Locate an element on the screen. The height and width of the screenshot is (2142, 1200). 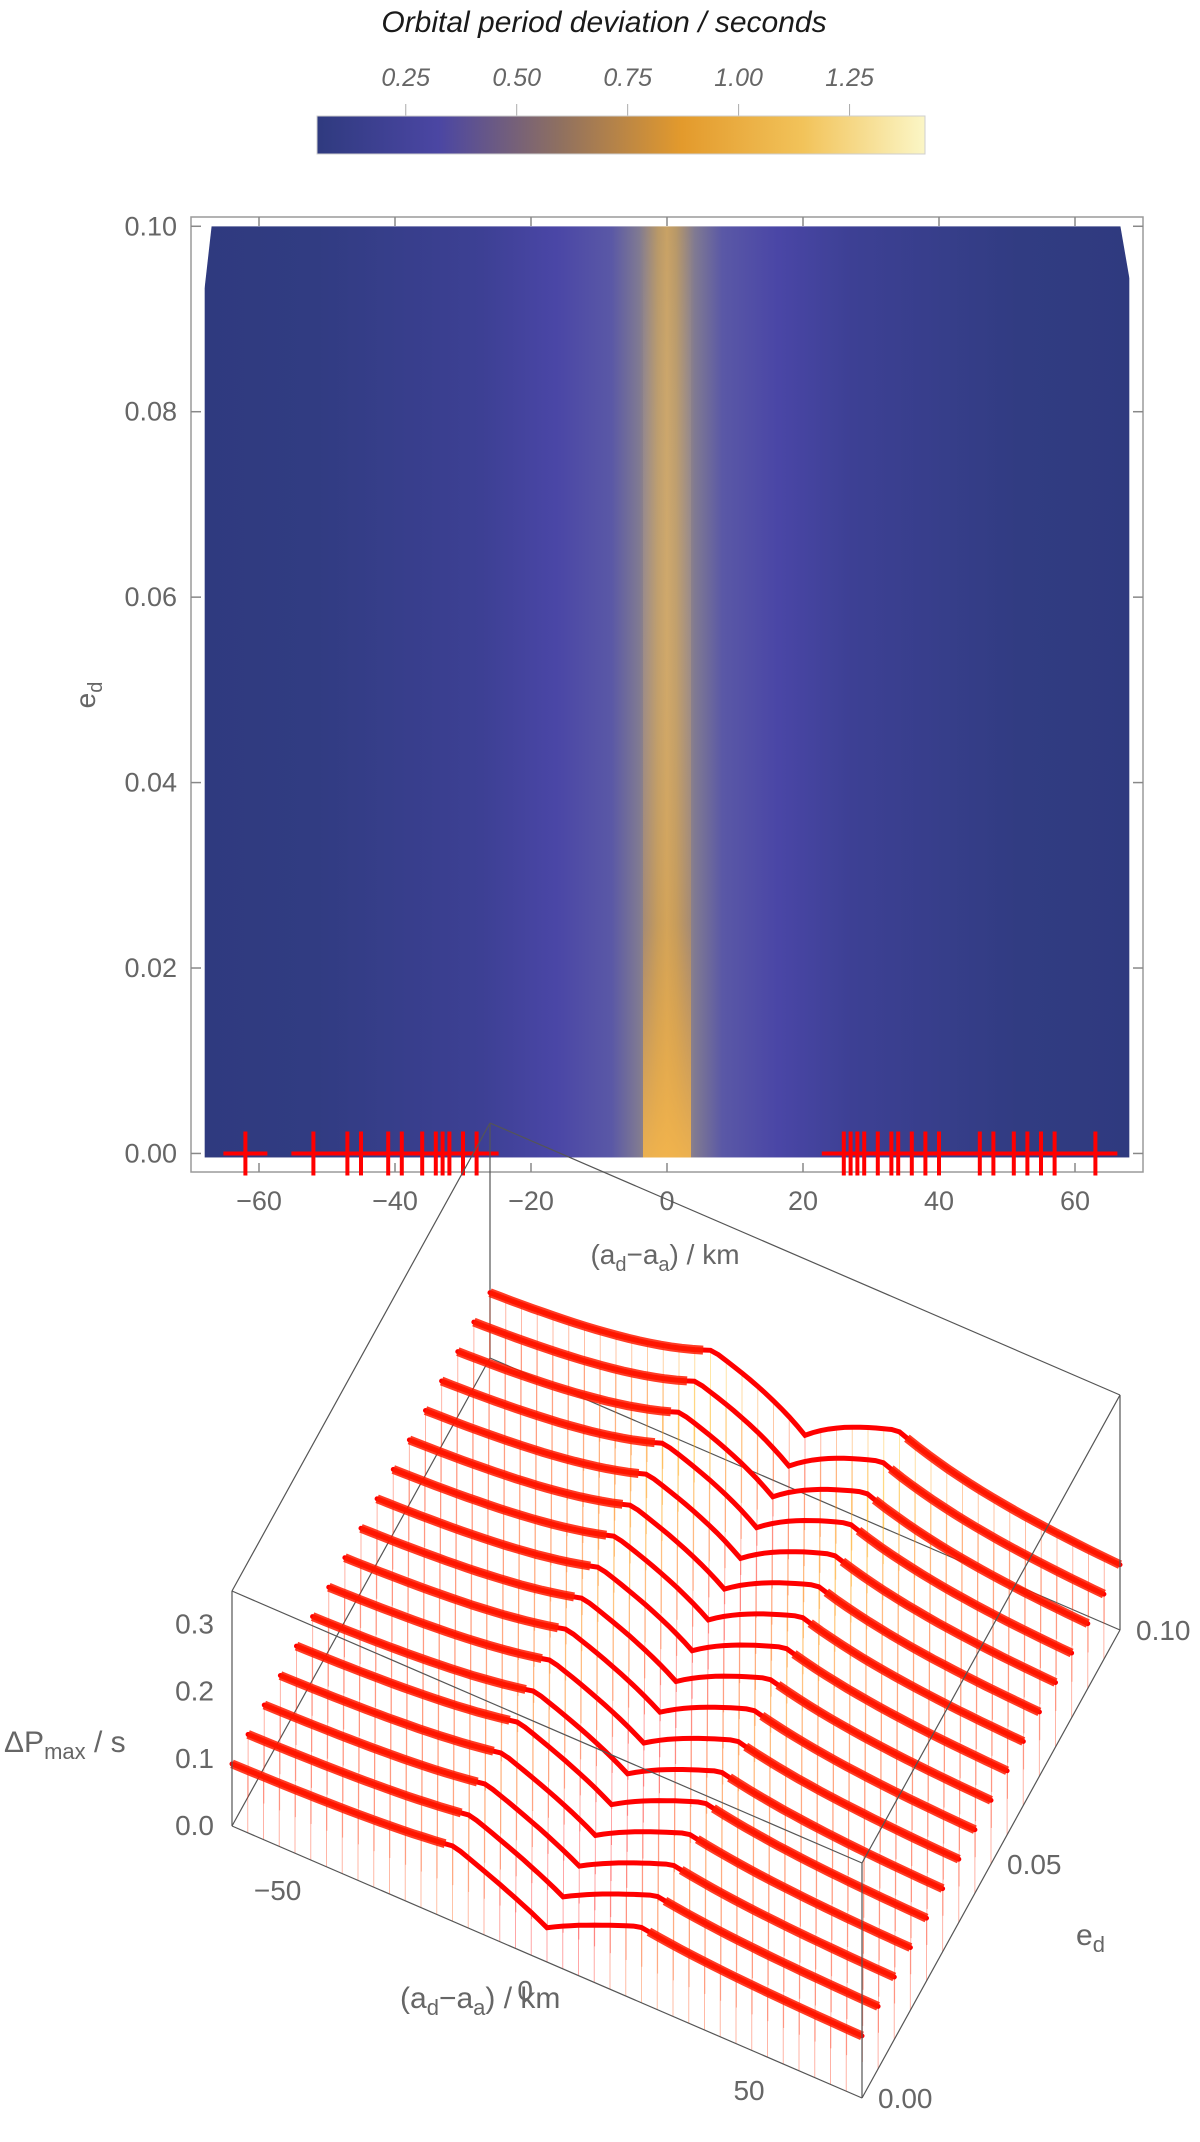
colorbar-tick-labels: 0.25 0.50 0.75 1.00 1.25 is located at coordinates (627, 90).